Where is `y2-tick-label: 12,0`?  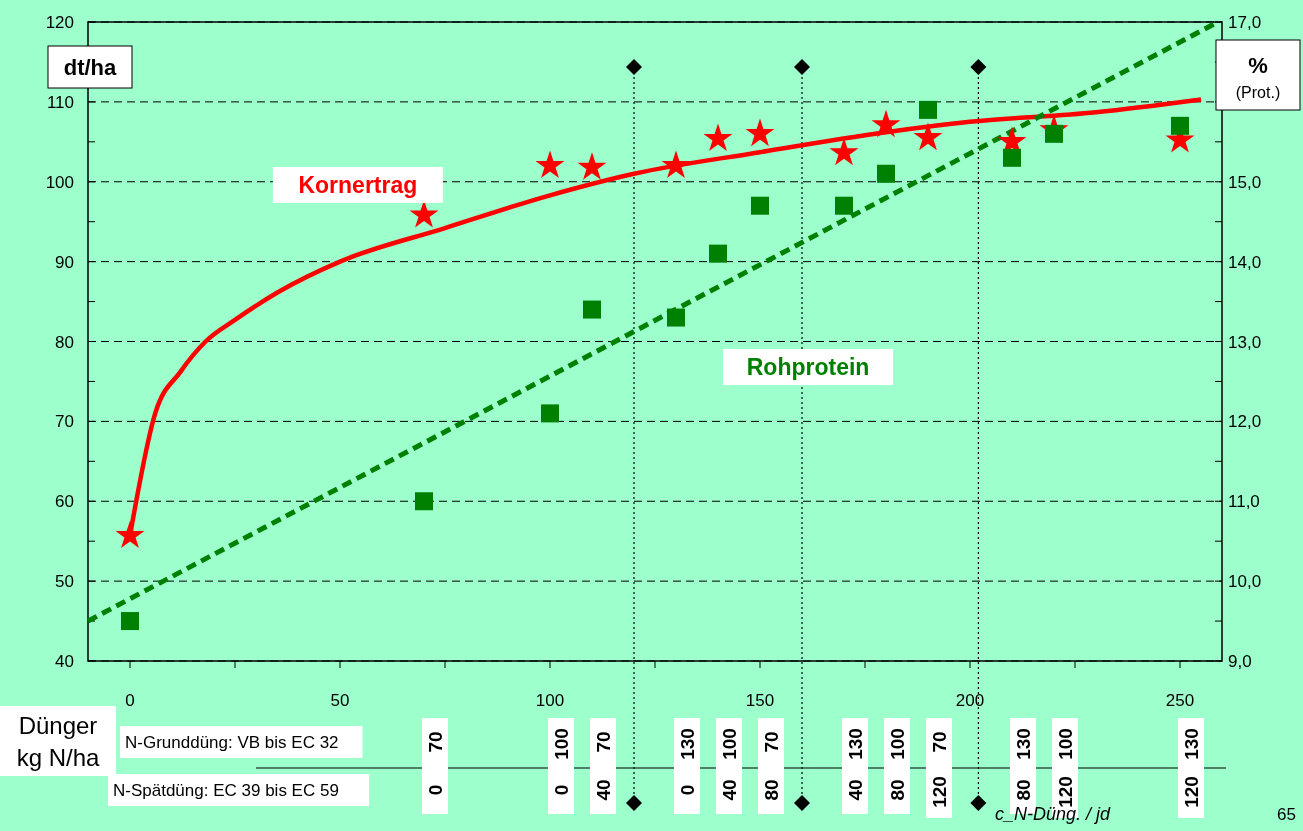
y2-tick-label: 12,0 is located at coordinates (1245, 422).